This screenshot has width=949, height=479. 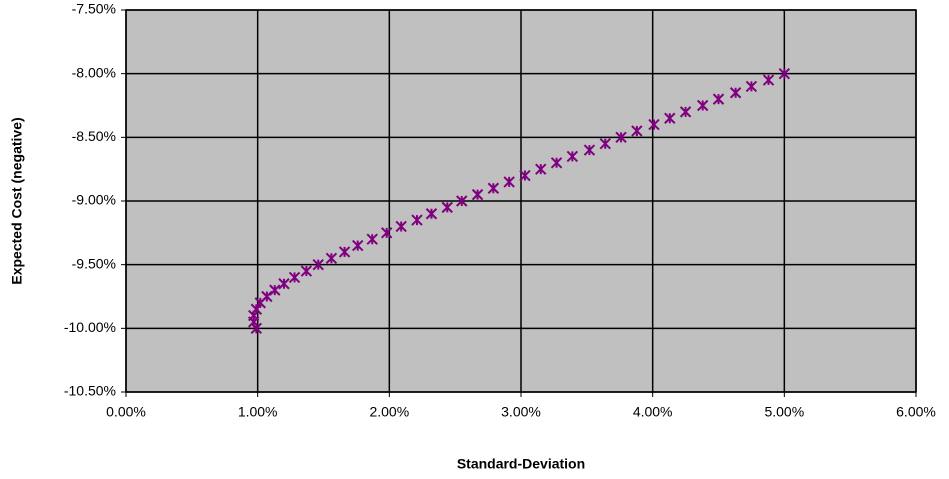 What do you see at coordinates (94, 263) in the screenshot?
I see `y-tick-label: -9.50%` at bounding box center [94, 263].